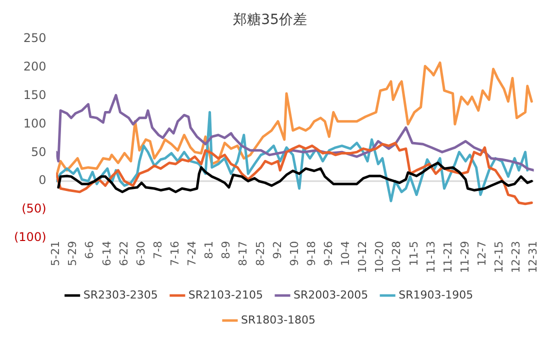 This screenshot has width=550, height=340. What do you see at coordinates (379, 257) in the screenshot?
I see `x-tick-label: 10-20` at bounding box center [379, 257].